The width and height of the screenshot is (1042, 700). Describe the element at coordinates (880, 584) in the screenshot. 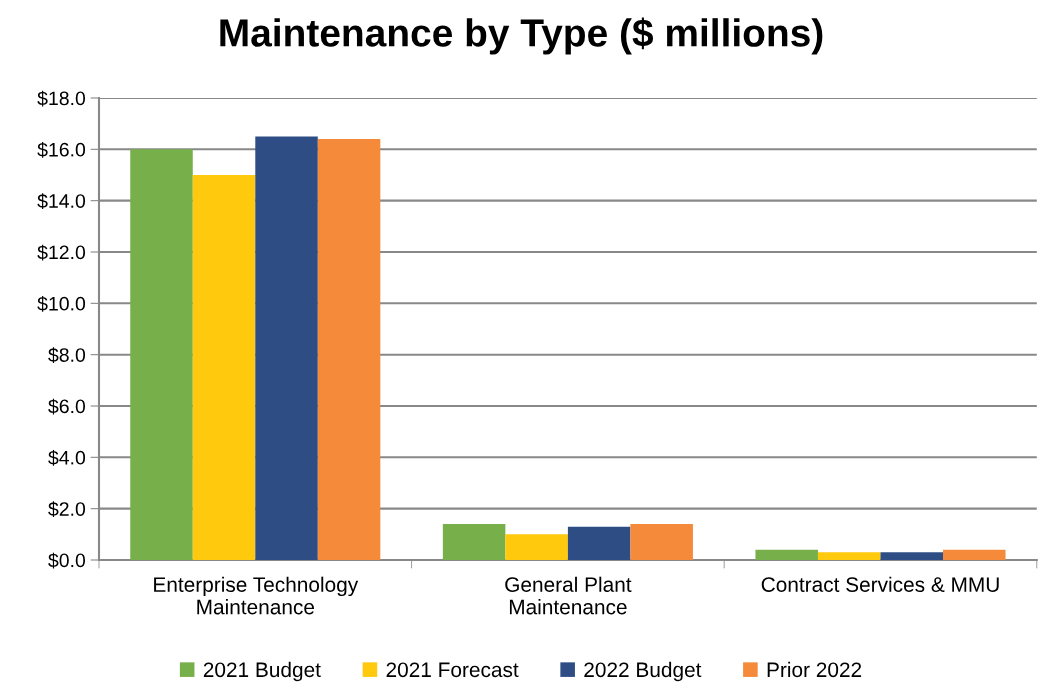

I see `x-tick-label: Contract Services & MMU` at that location.